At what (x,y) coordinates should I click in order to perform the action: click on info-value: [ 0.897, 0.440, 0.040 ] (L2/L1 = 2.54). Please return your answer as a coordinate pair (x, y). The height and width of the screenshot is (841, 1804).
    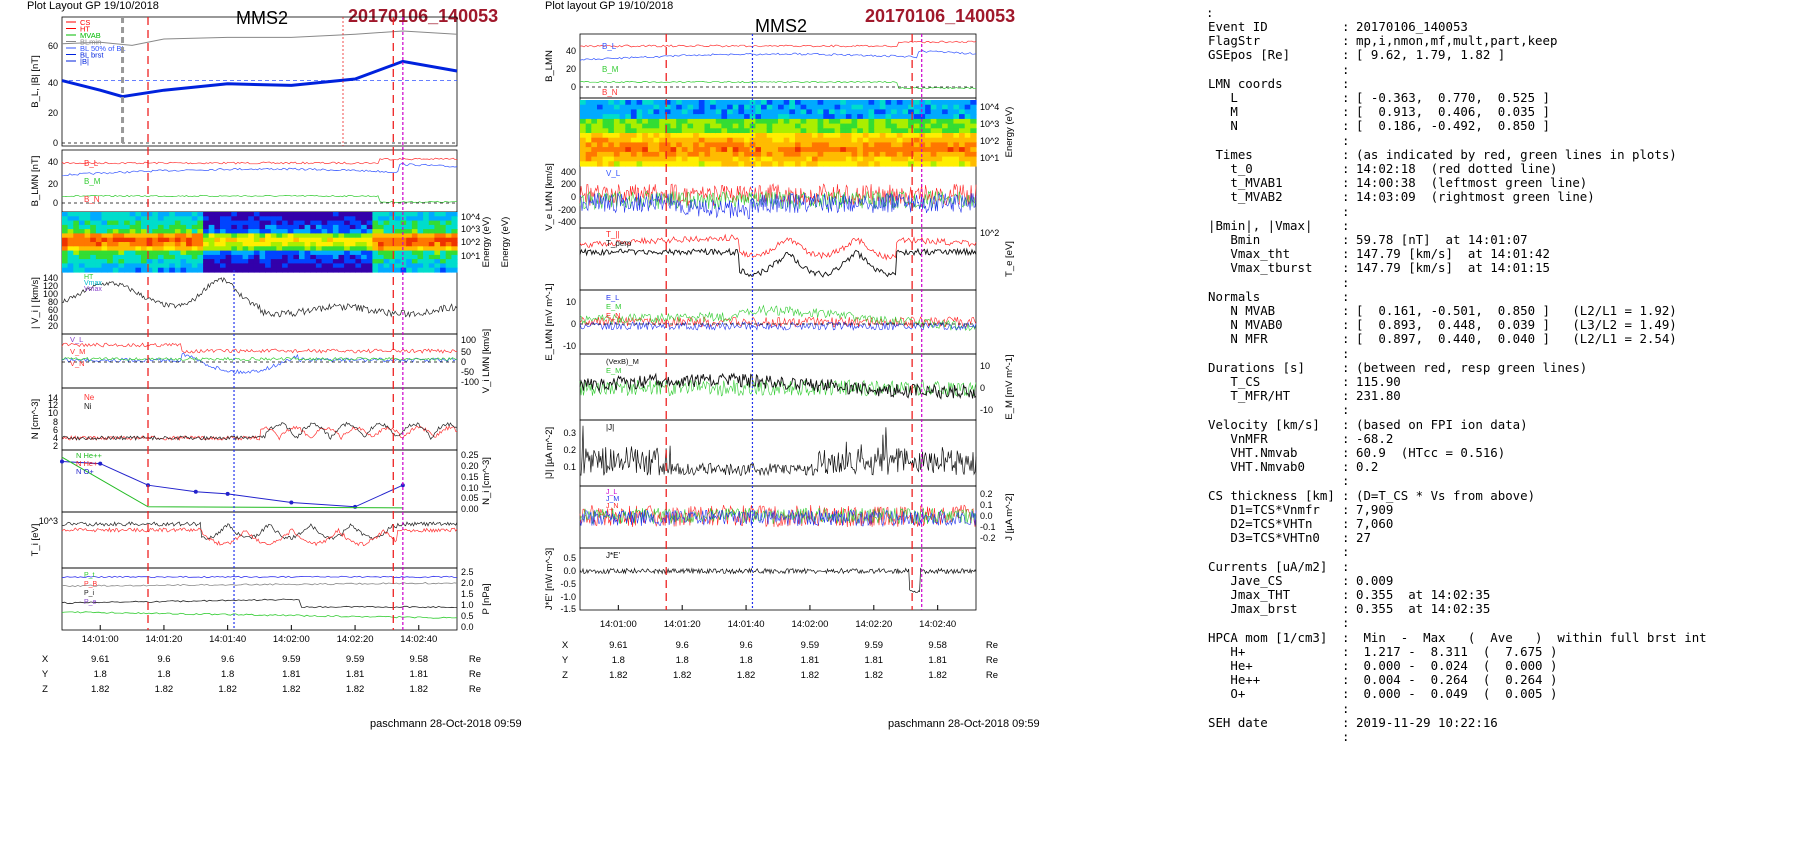
    Looking at the image, I should click on (1516, 339).